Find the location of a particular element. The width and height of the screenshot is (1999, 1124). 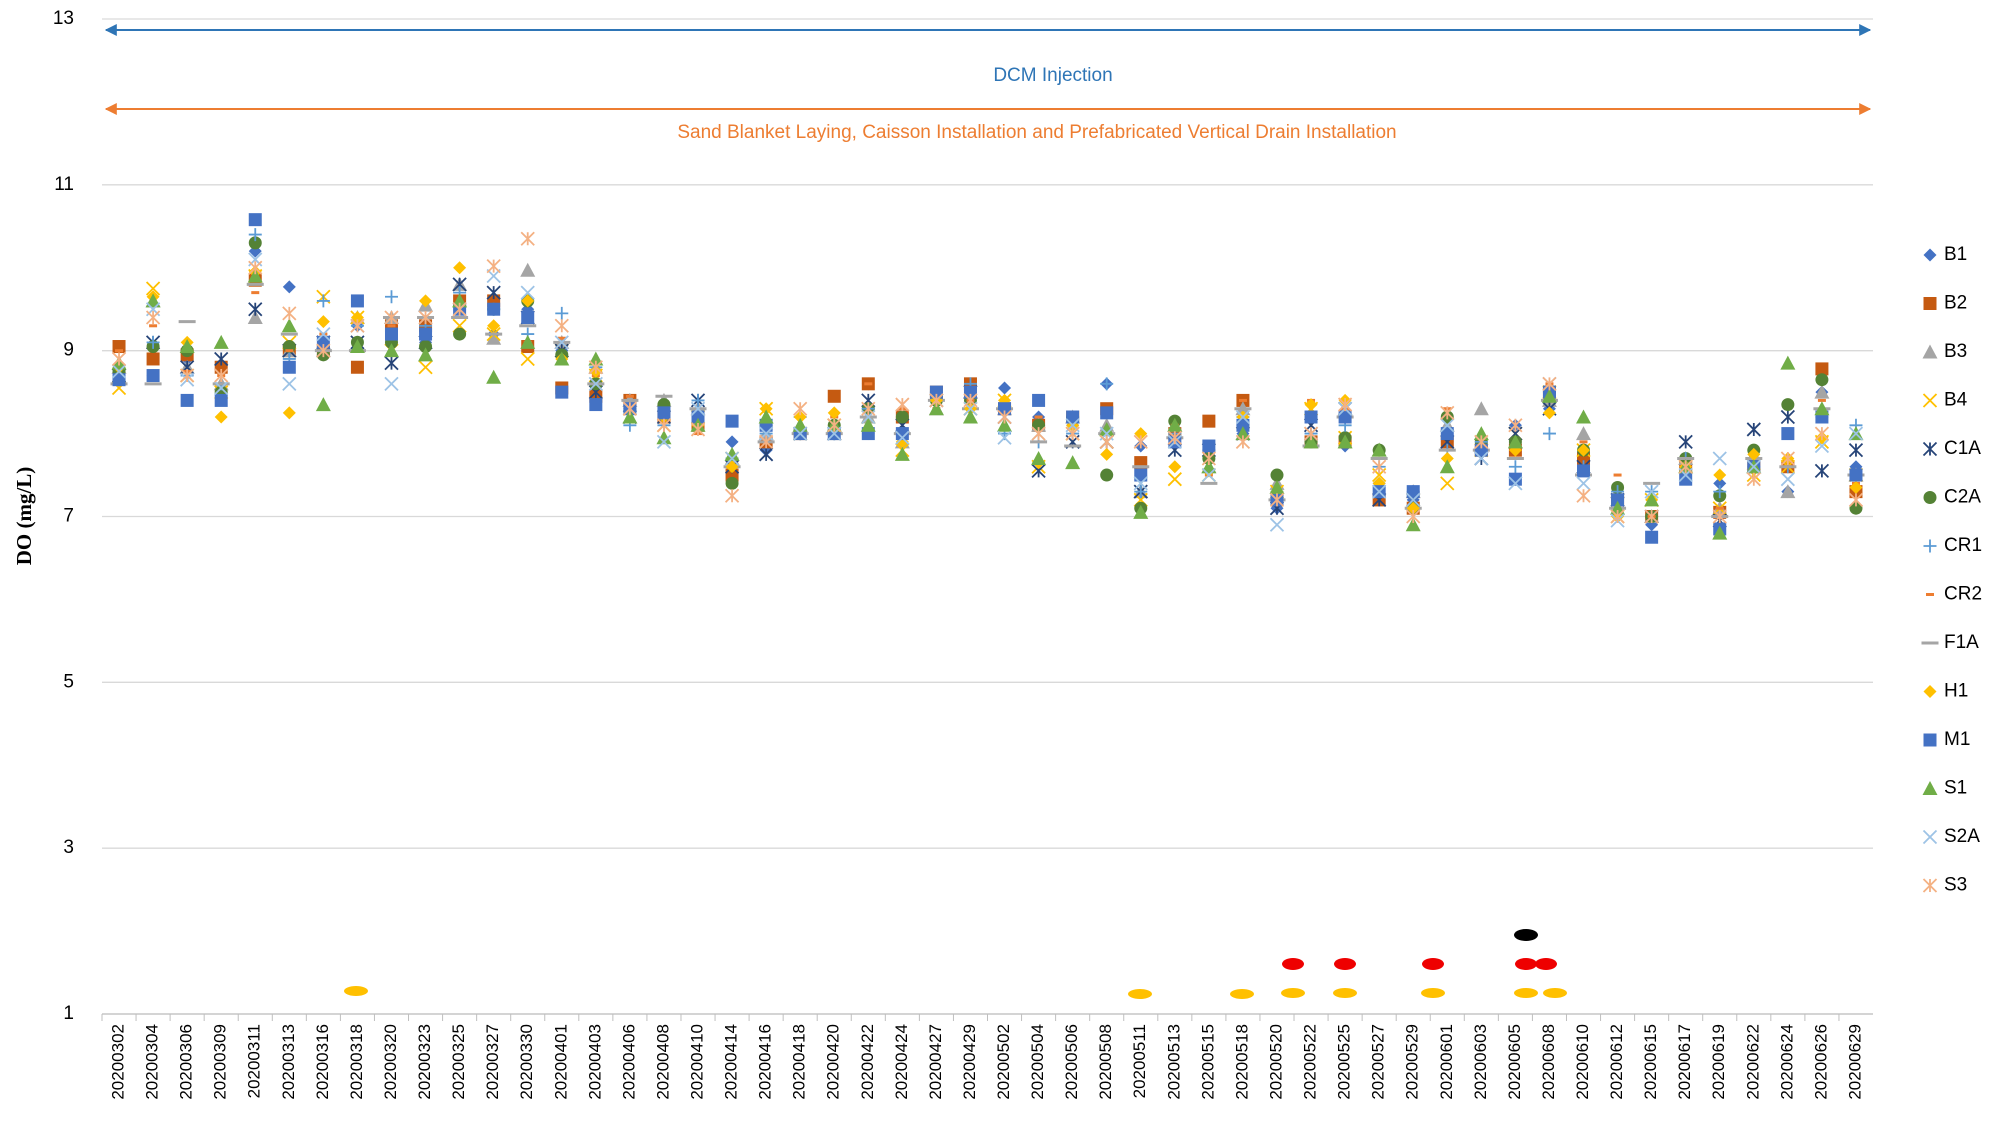

x-tick-label: 20200513 is located at coordinates (1173, 1062).